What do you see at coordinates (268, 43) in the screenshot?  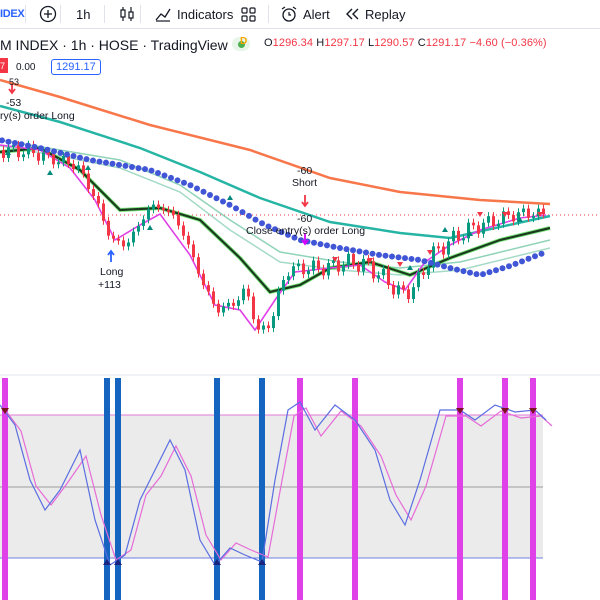 I see `open-key: O` at bounding box center [268, 43].